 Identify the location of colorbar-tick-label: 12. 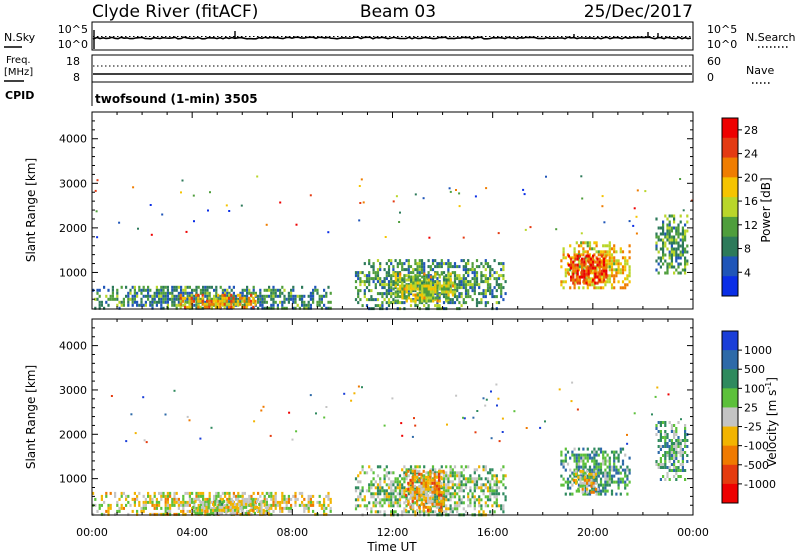
(751, 225).